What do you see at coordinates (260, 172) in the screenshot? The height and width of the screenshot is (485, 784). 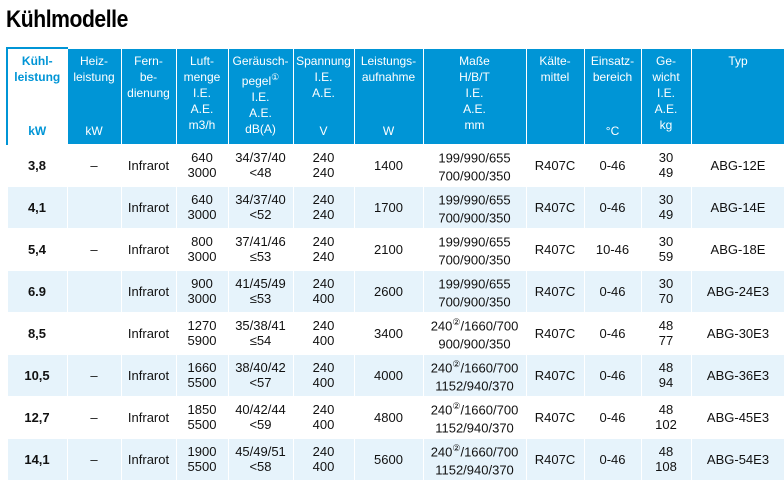 I see `noise-level-cell-line: <48` at bounding box center [260, 172].